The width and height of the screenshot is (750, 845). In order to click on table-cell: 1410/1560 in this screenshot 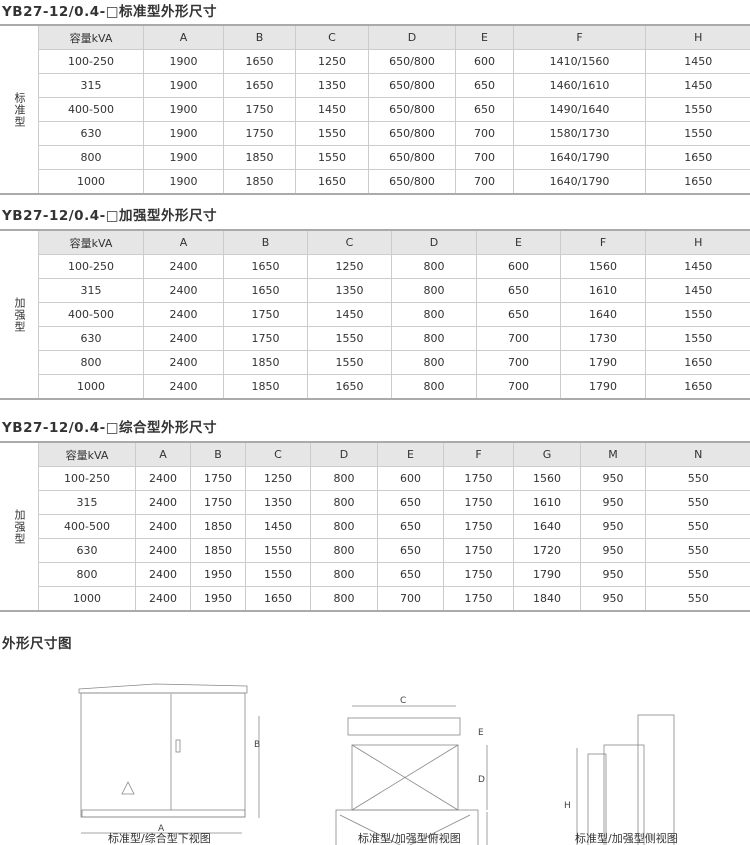, I will do `click(579, 61)`.